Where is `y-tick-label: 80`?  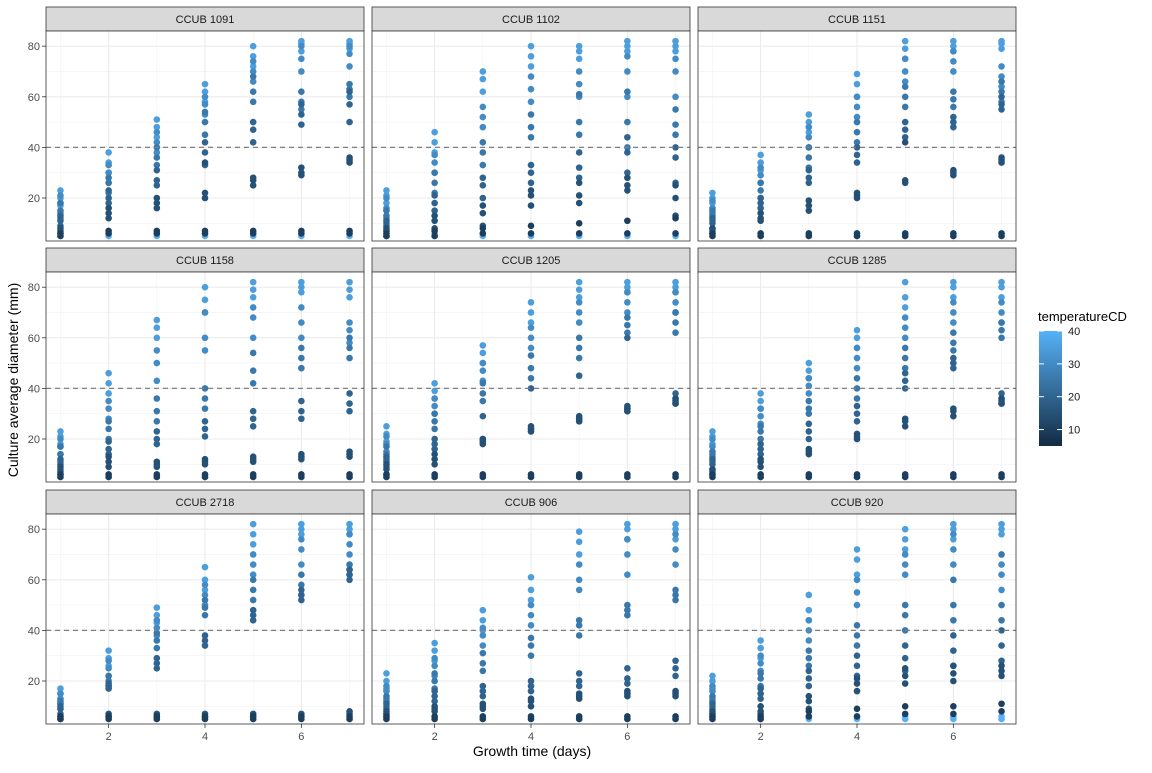
y-tick-label: 80 is located at coordinates (34, 288).